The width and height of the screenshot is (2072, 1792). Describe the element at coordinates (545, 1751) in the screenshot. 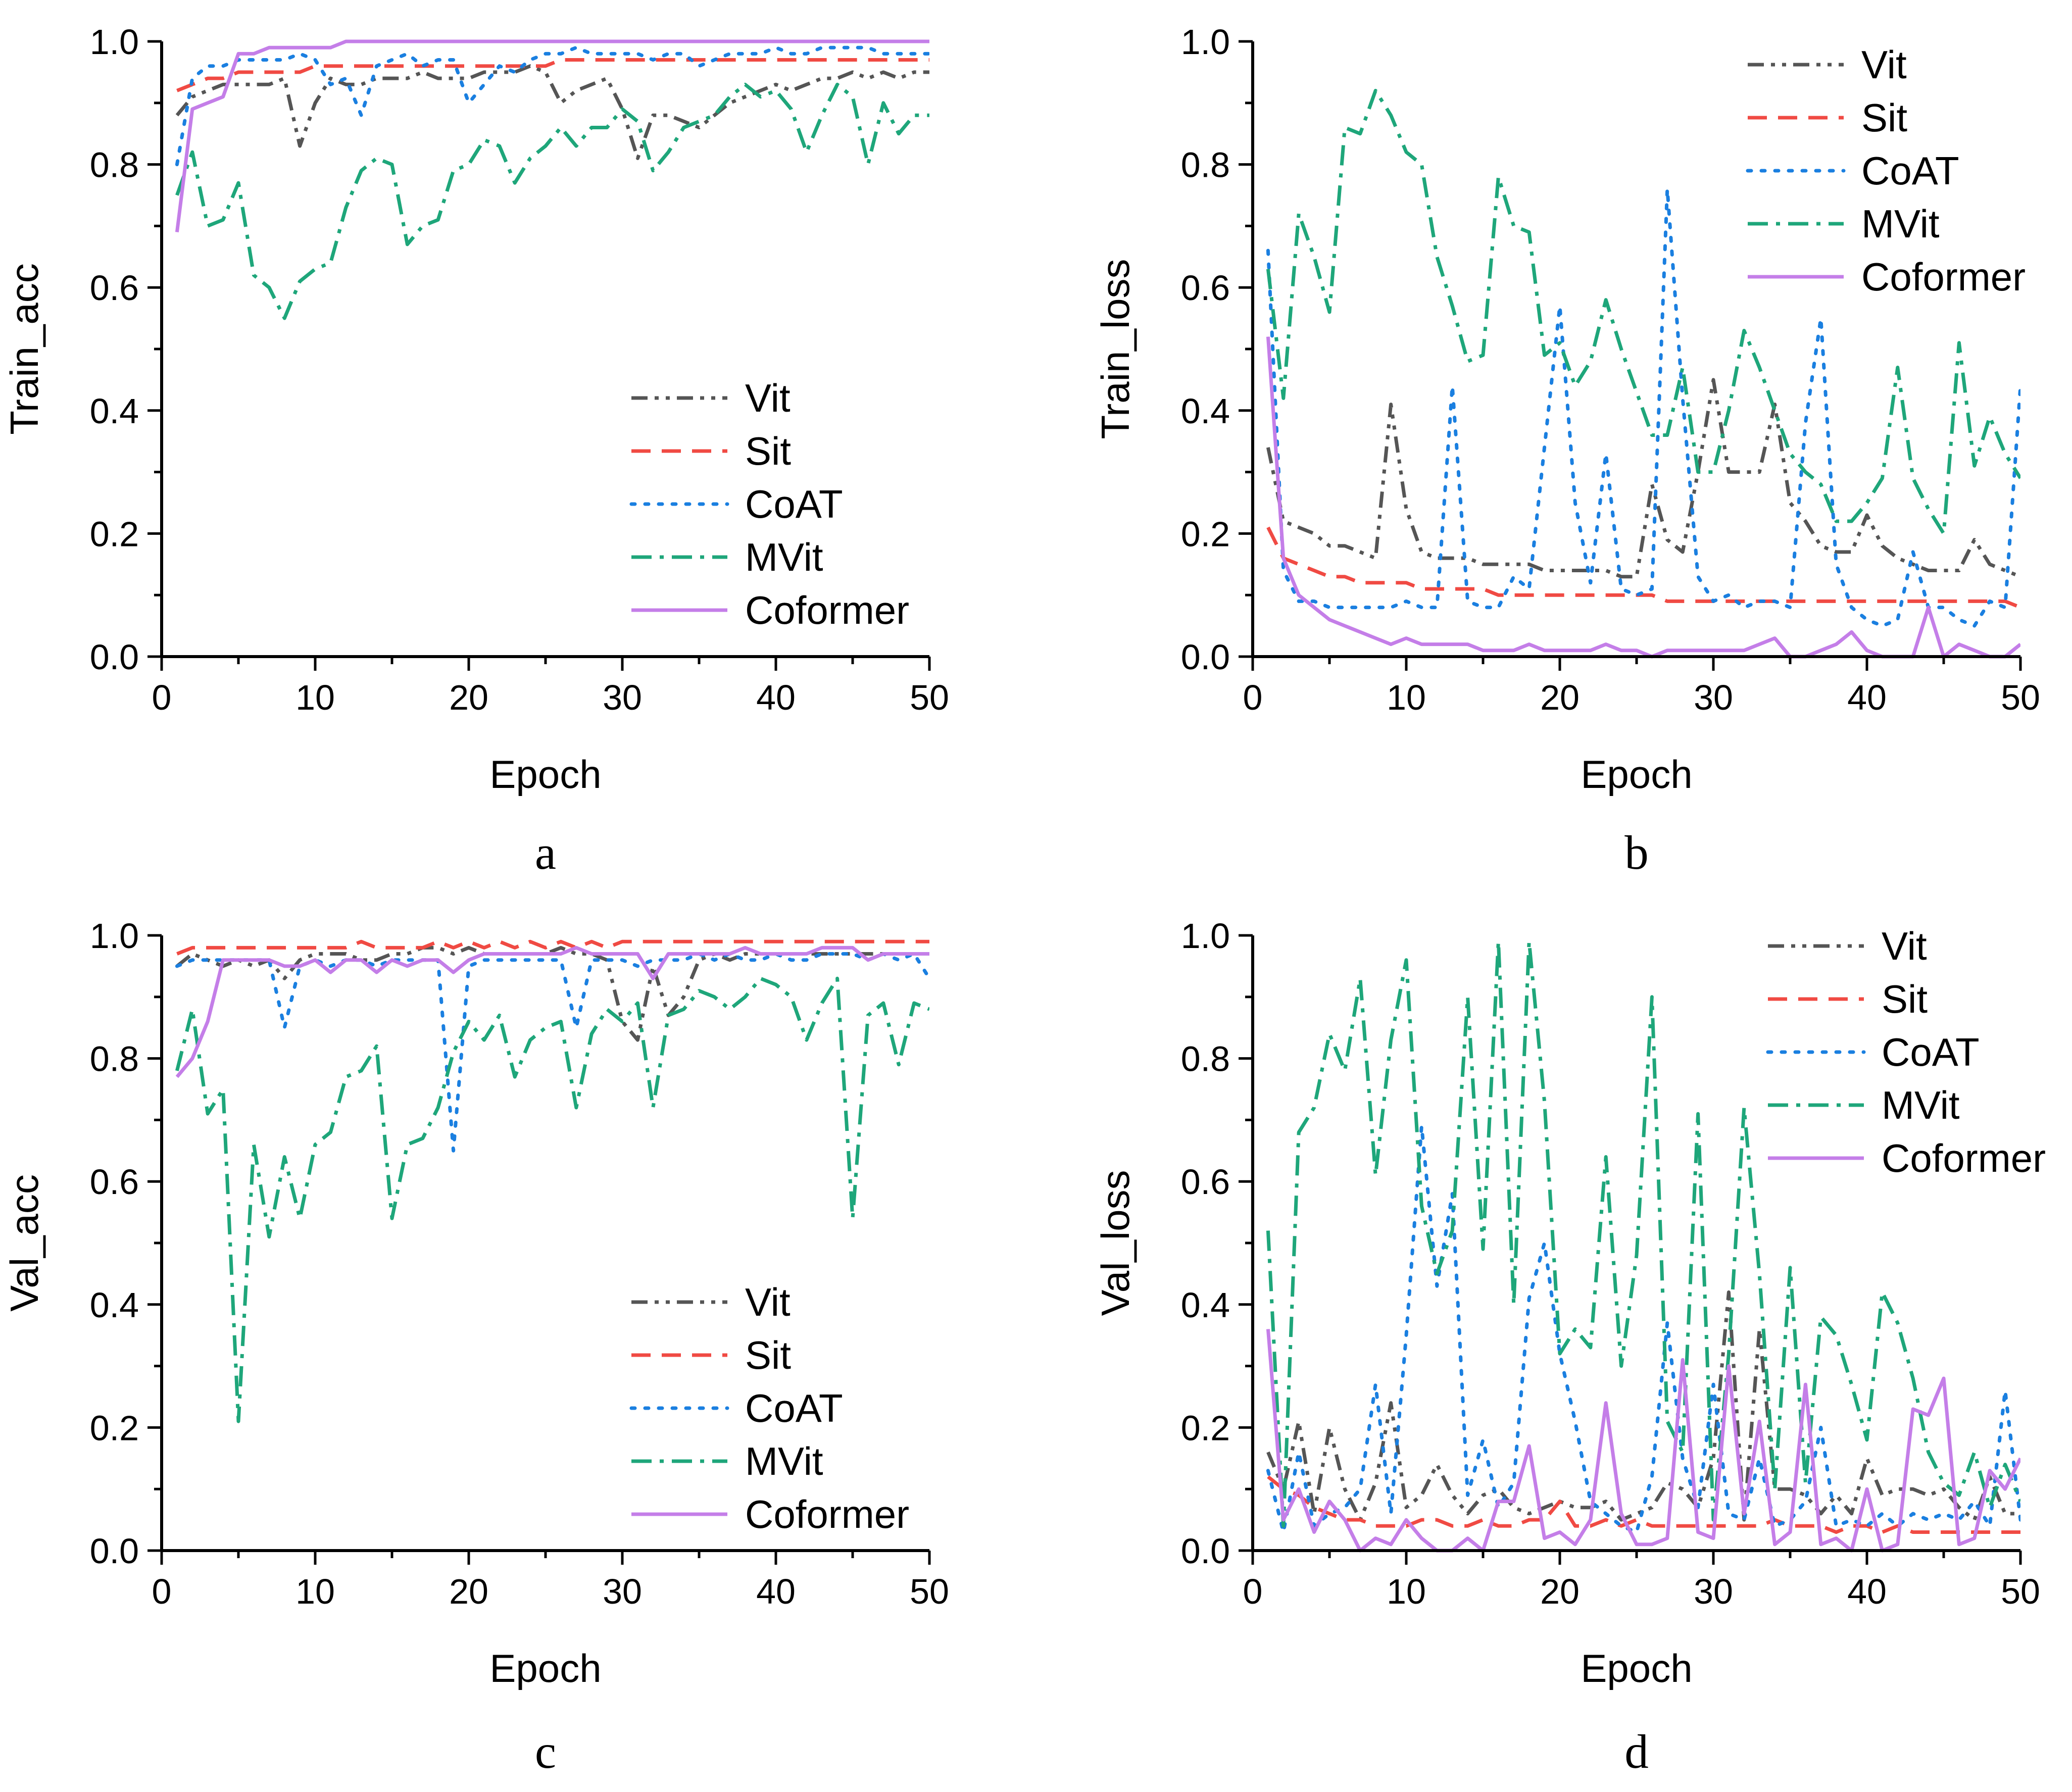

I see `panel-letter: c` at that location.